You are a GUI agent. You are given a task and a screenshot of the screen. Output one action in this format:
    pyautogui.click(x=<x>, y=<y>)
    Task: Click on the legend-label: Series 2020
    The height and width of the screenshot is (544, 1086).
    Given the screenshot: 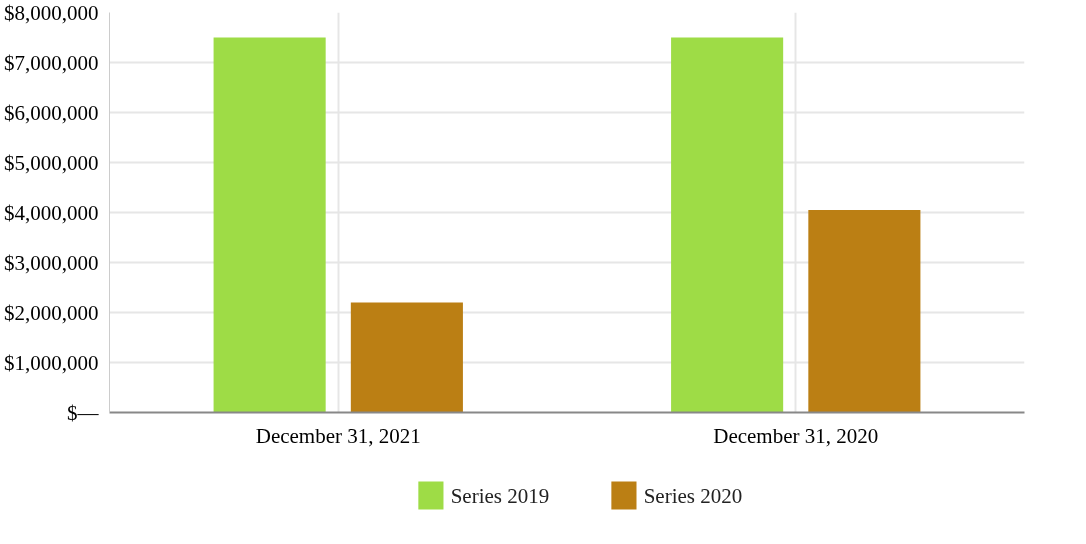 What is the action you would take?
    pyautogui.click(x=693, y=495)
    